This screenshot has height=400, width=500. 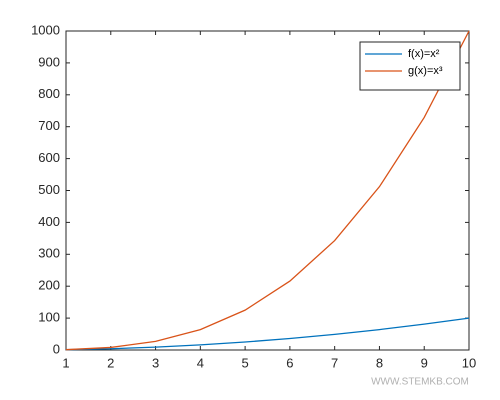 I want to click on x-tick-label: 9, so click(x=424, y=362).